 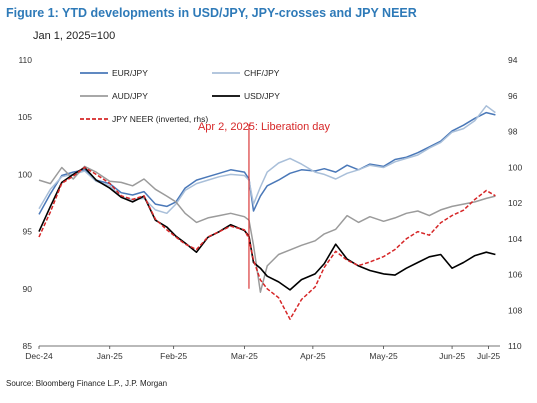 I want to click on right-y-tick-label: 110, so click(x=515, y=346).